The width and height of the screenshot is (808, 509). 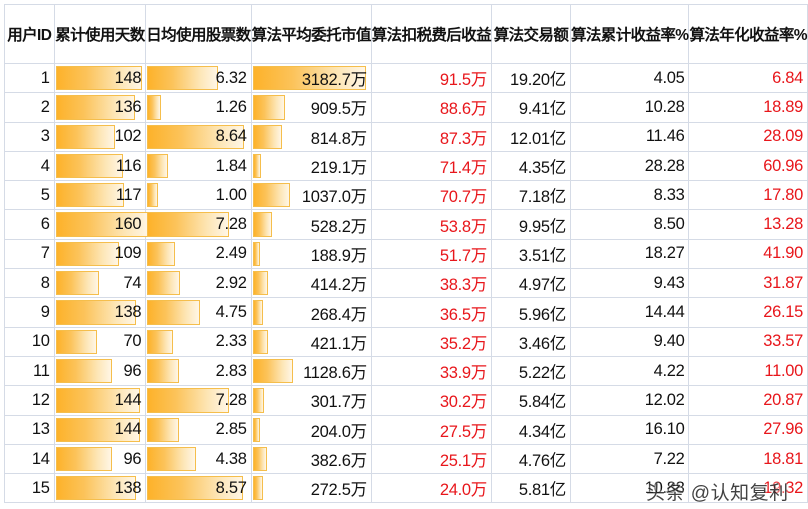 I want to click on cell-cumulative-days: 116, so click(x=100, y=166).